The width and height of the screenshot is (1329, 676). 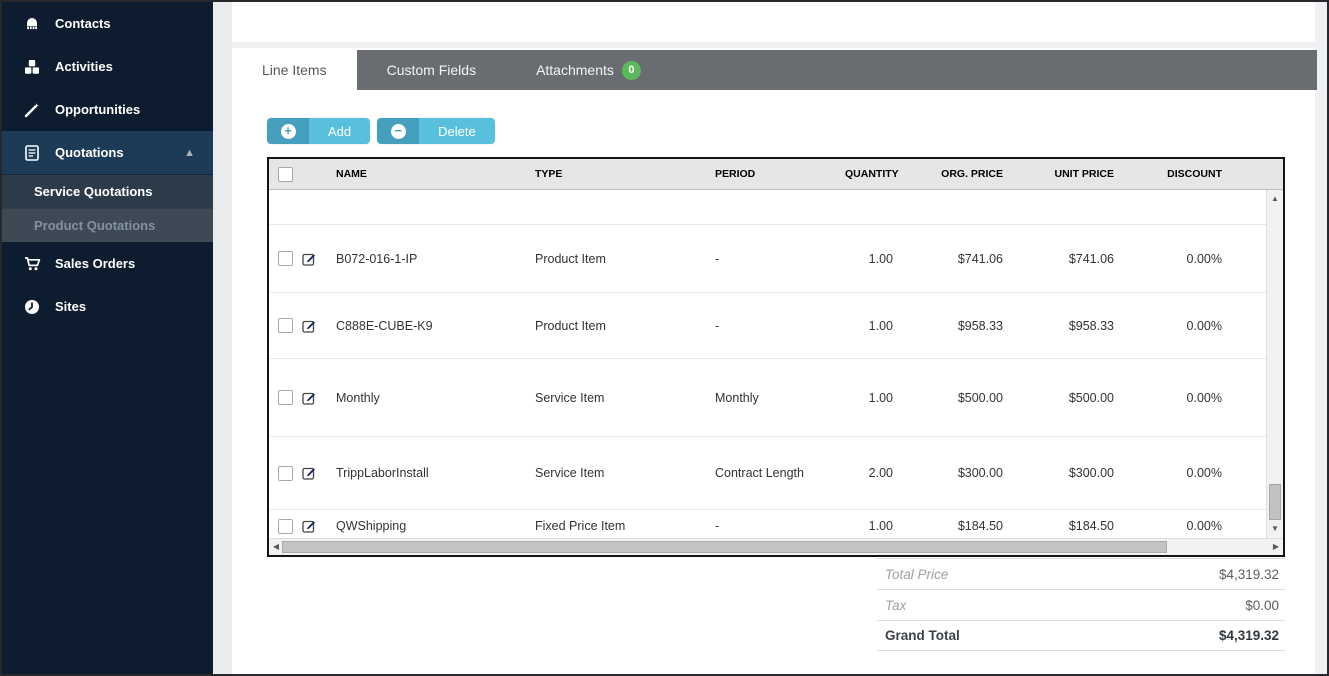 I want to click on scroll-down-icon: ▼, so click(x=1275, y=528).